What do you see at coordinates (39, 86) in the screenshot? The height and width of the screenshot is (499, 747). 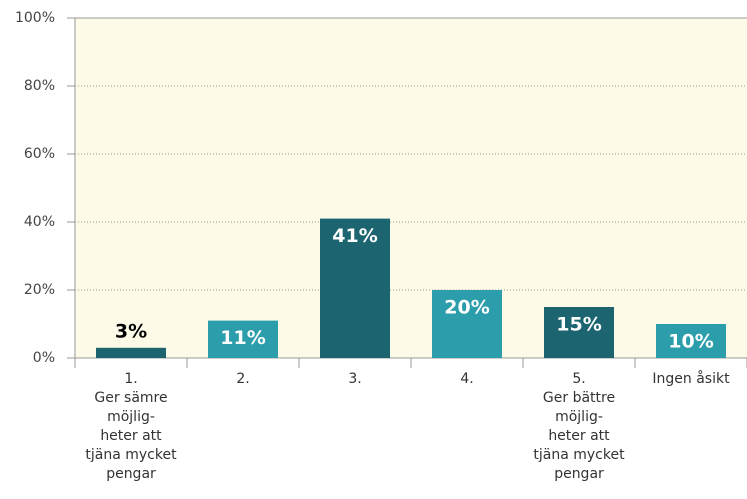 I see `y-tick-label: 80%` at bounding box center [39, 86].